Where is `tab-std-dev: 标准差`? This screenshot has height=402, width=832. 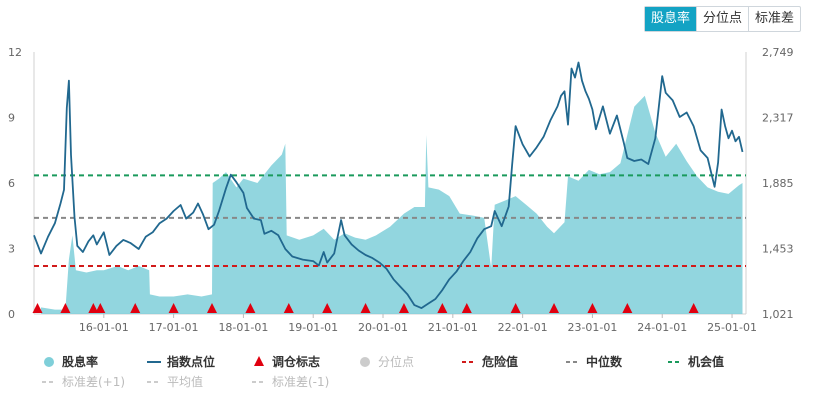
tab-std-dev: 标准差 is located at coordinates (774, 19).